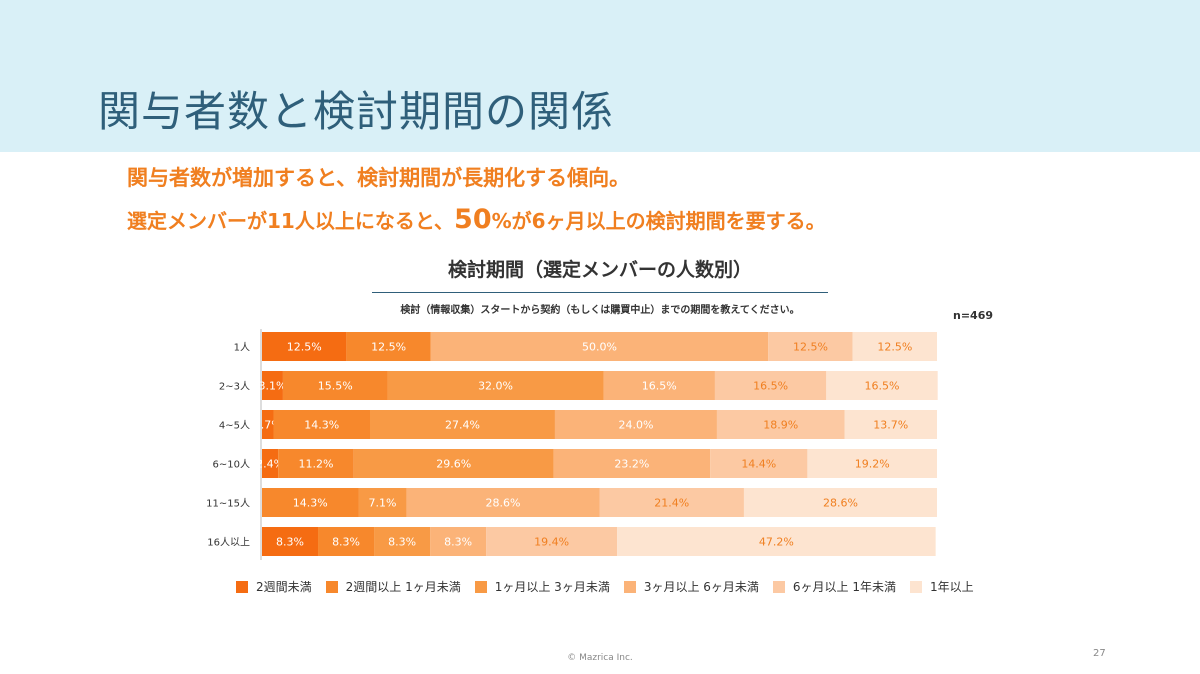  I want to click on data-label: 3.1%, so click(272, 386).